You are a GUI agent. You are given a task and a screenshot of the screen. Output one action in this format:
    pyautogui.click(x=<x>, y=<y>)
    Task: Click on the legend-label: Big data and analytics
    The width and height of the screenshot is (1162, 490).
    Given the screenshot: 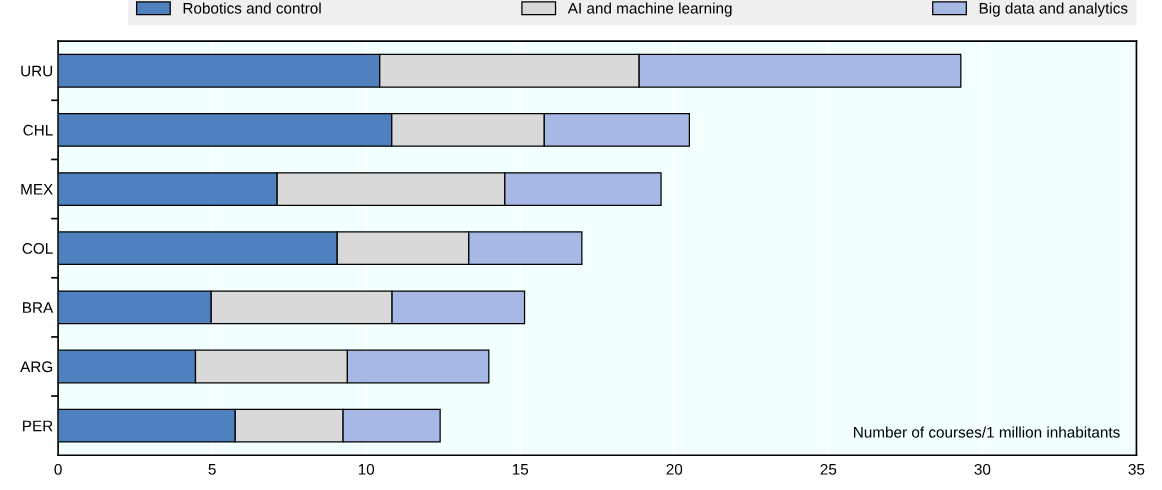 What is the action you would take?
    pyautogui.click(x=1053, y=9)
    